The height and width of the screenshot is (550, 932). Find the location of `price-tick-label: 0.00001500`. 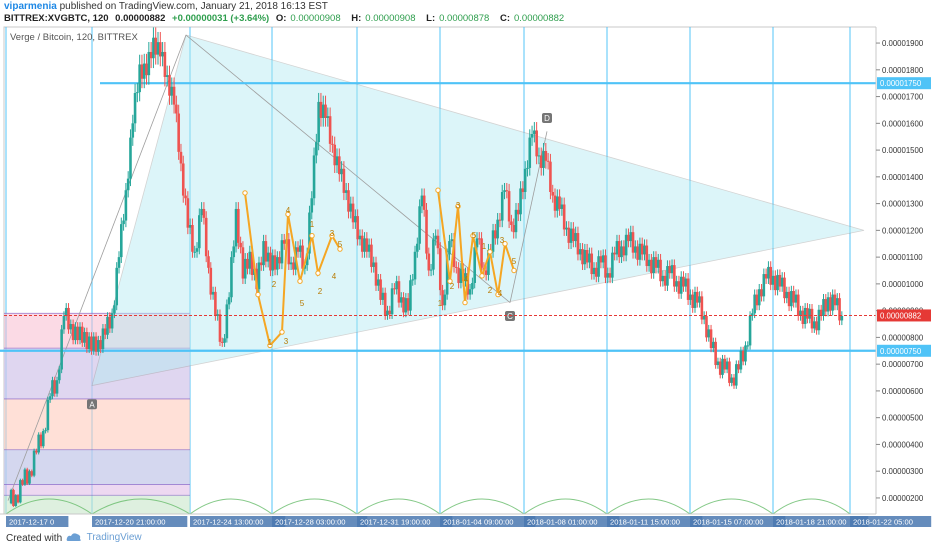

price-tick-label: 0.00001500 is located at coordinates (903, 150).